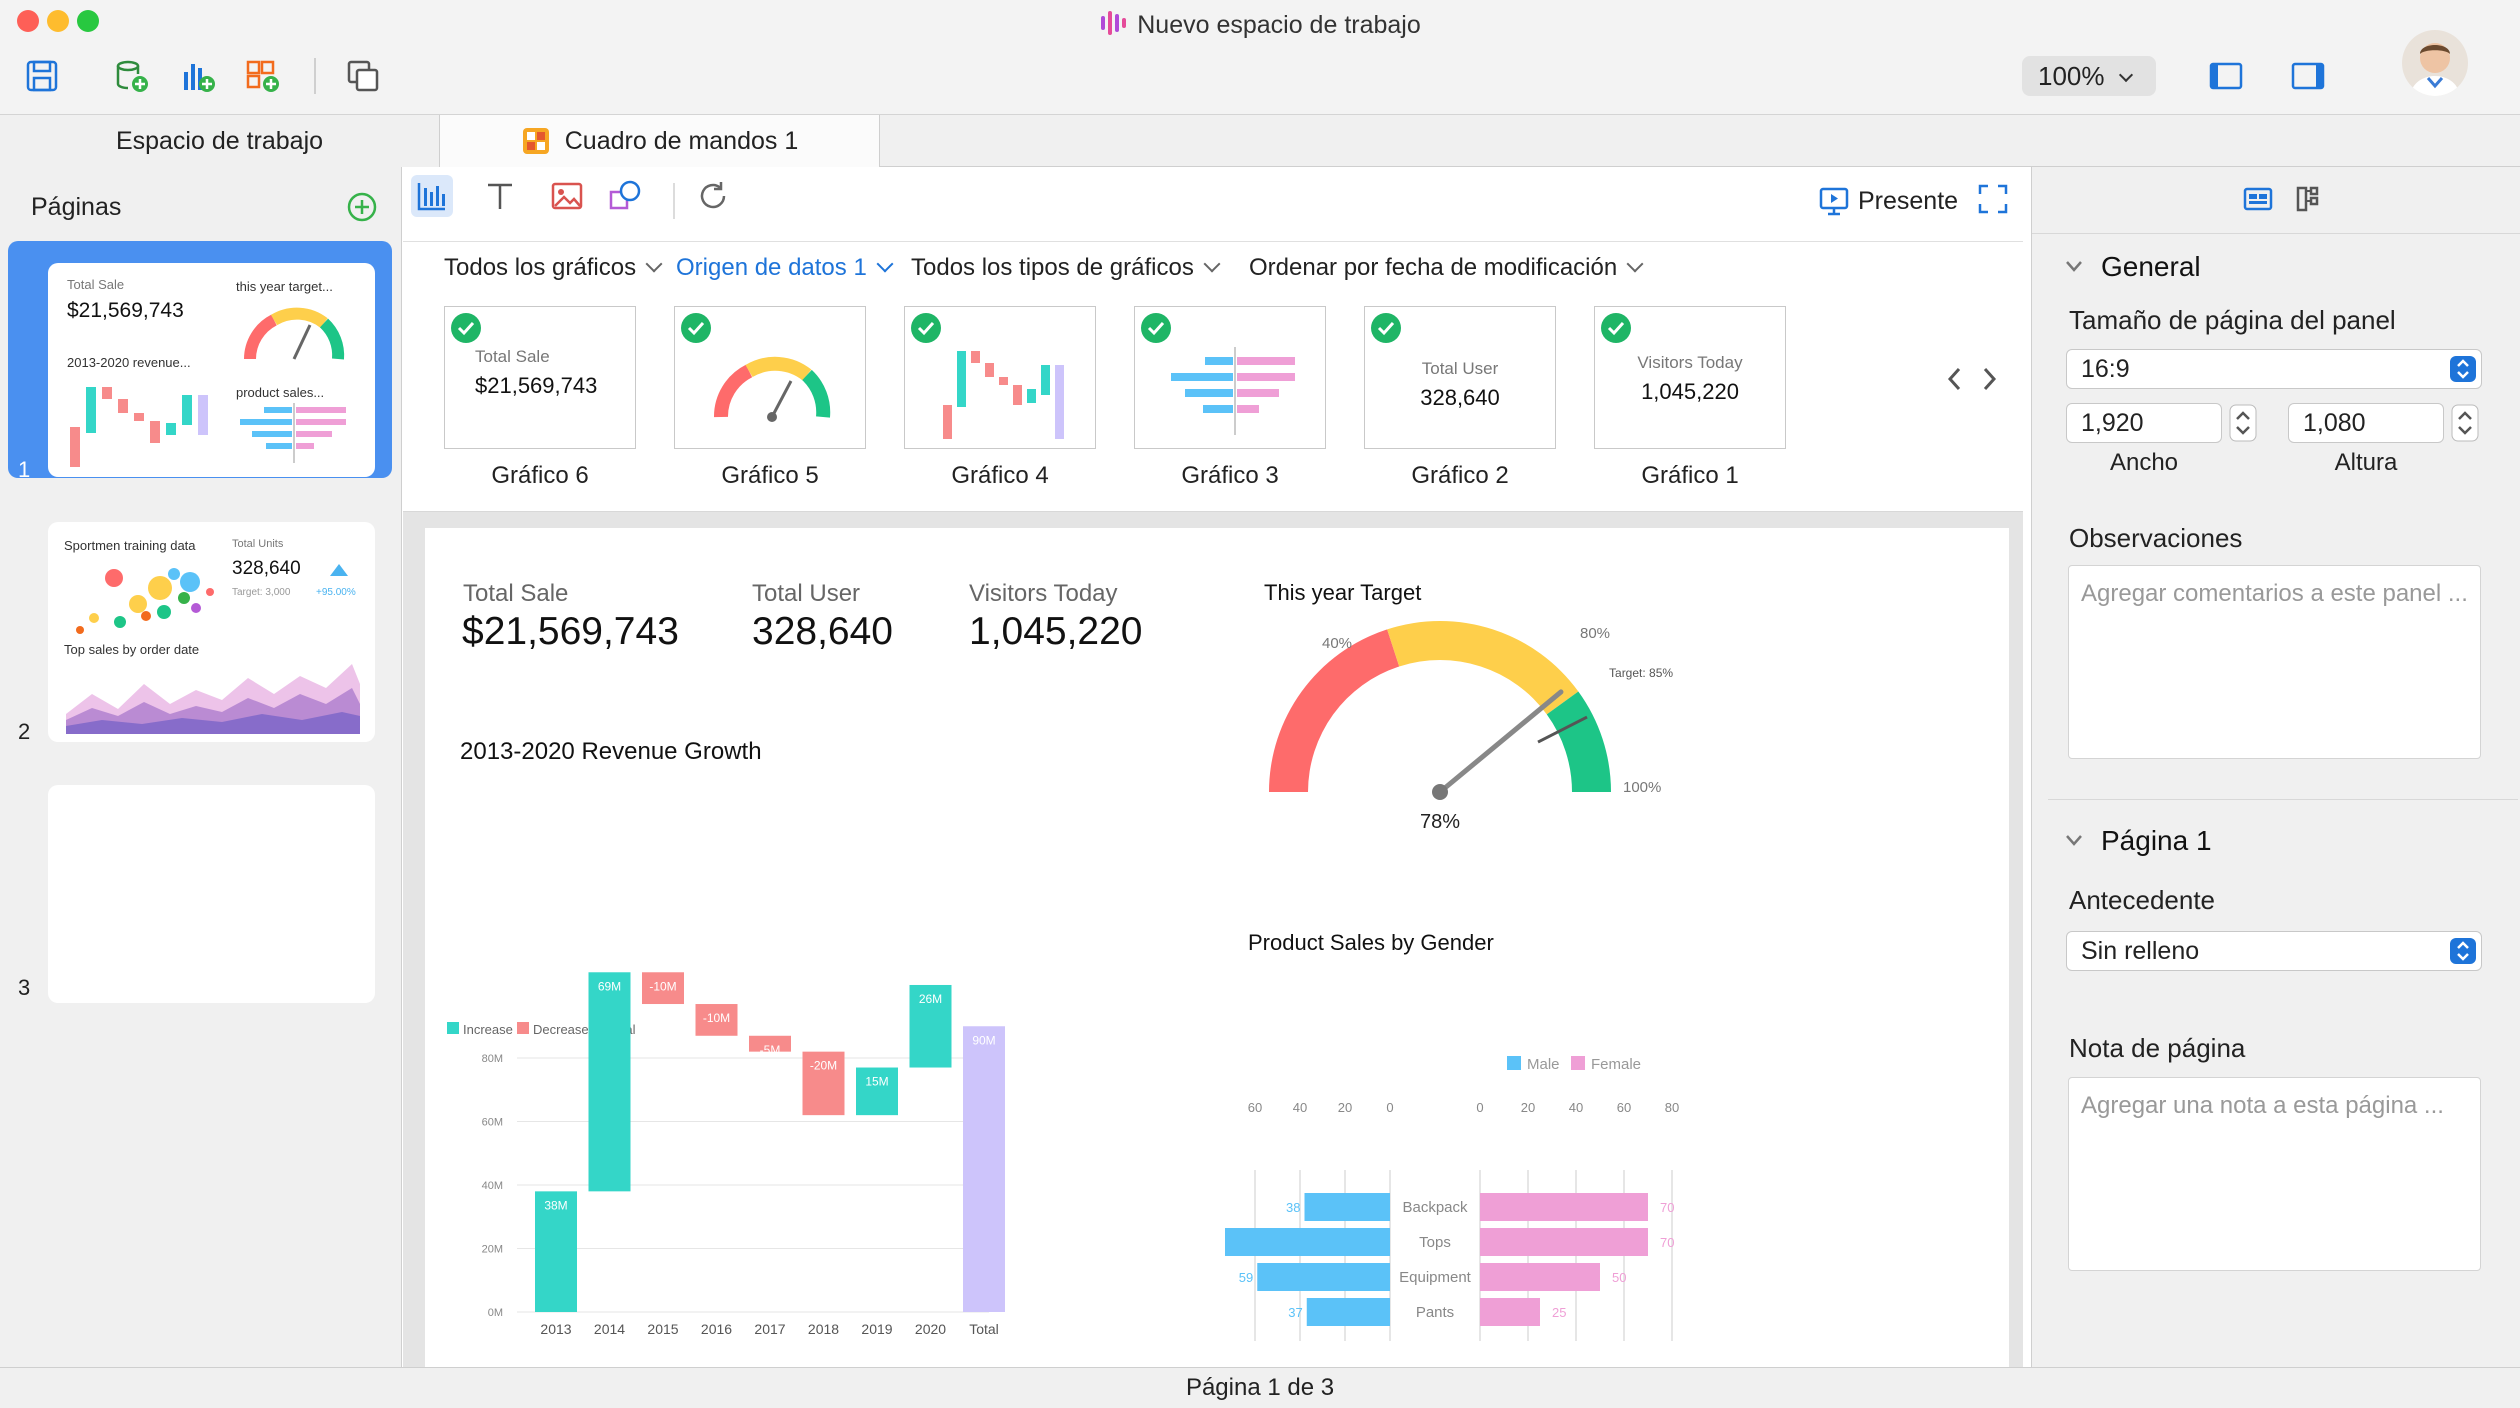  I want to click on legend-label-female: Female, so click(1616, 1064).